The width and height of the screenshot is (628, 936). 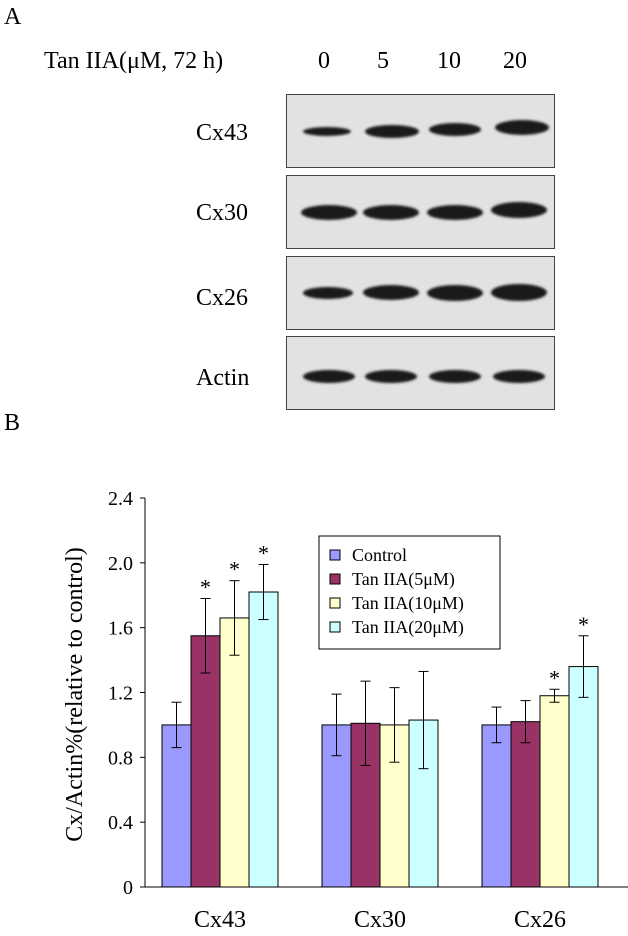 I want to click on lane-label-20: 20, so click(x=515, y=61).